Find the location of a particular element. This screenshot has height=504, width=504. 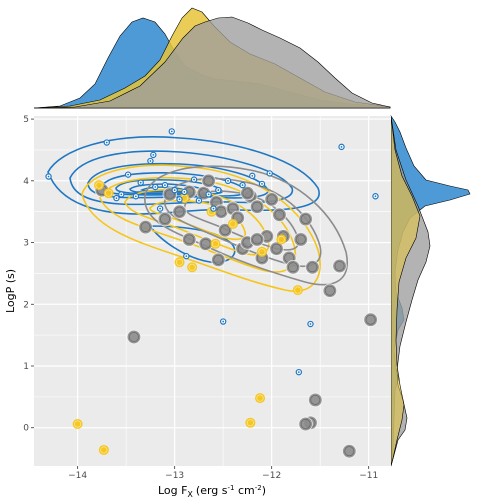

x-axis-title-main: Log F is located at coordinates (172, 490).